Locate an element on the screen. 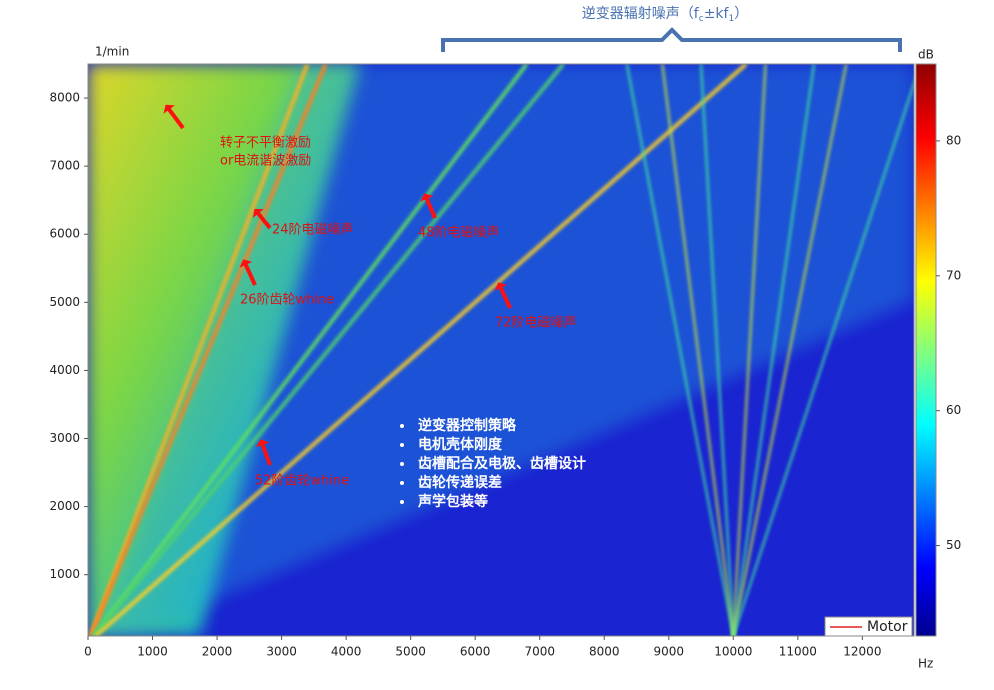 This screenshot has width=994, height=690. bracket-label-part: 逆变器辐射噪声（f is located at coordinates (641, 14).